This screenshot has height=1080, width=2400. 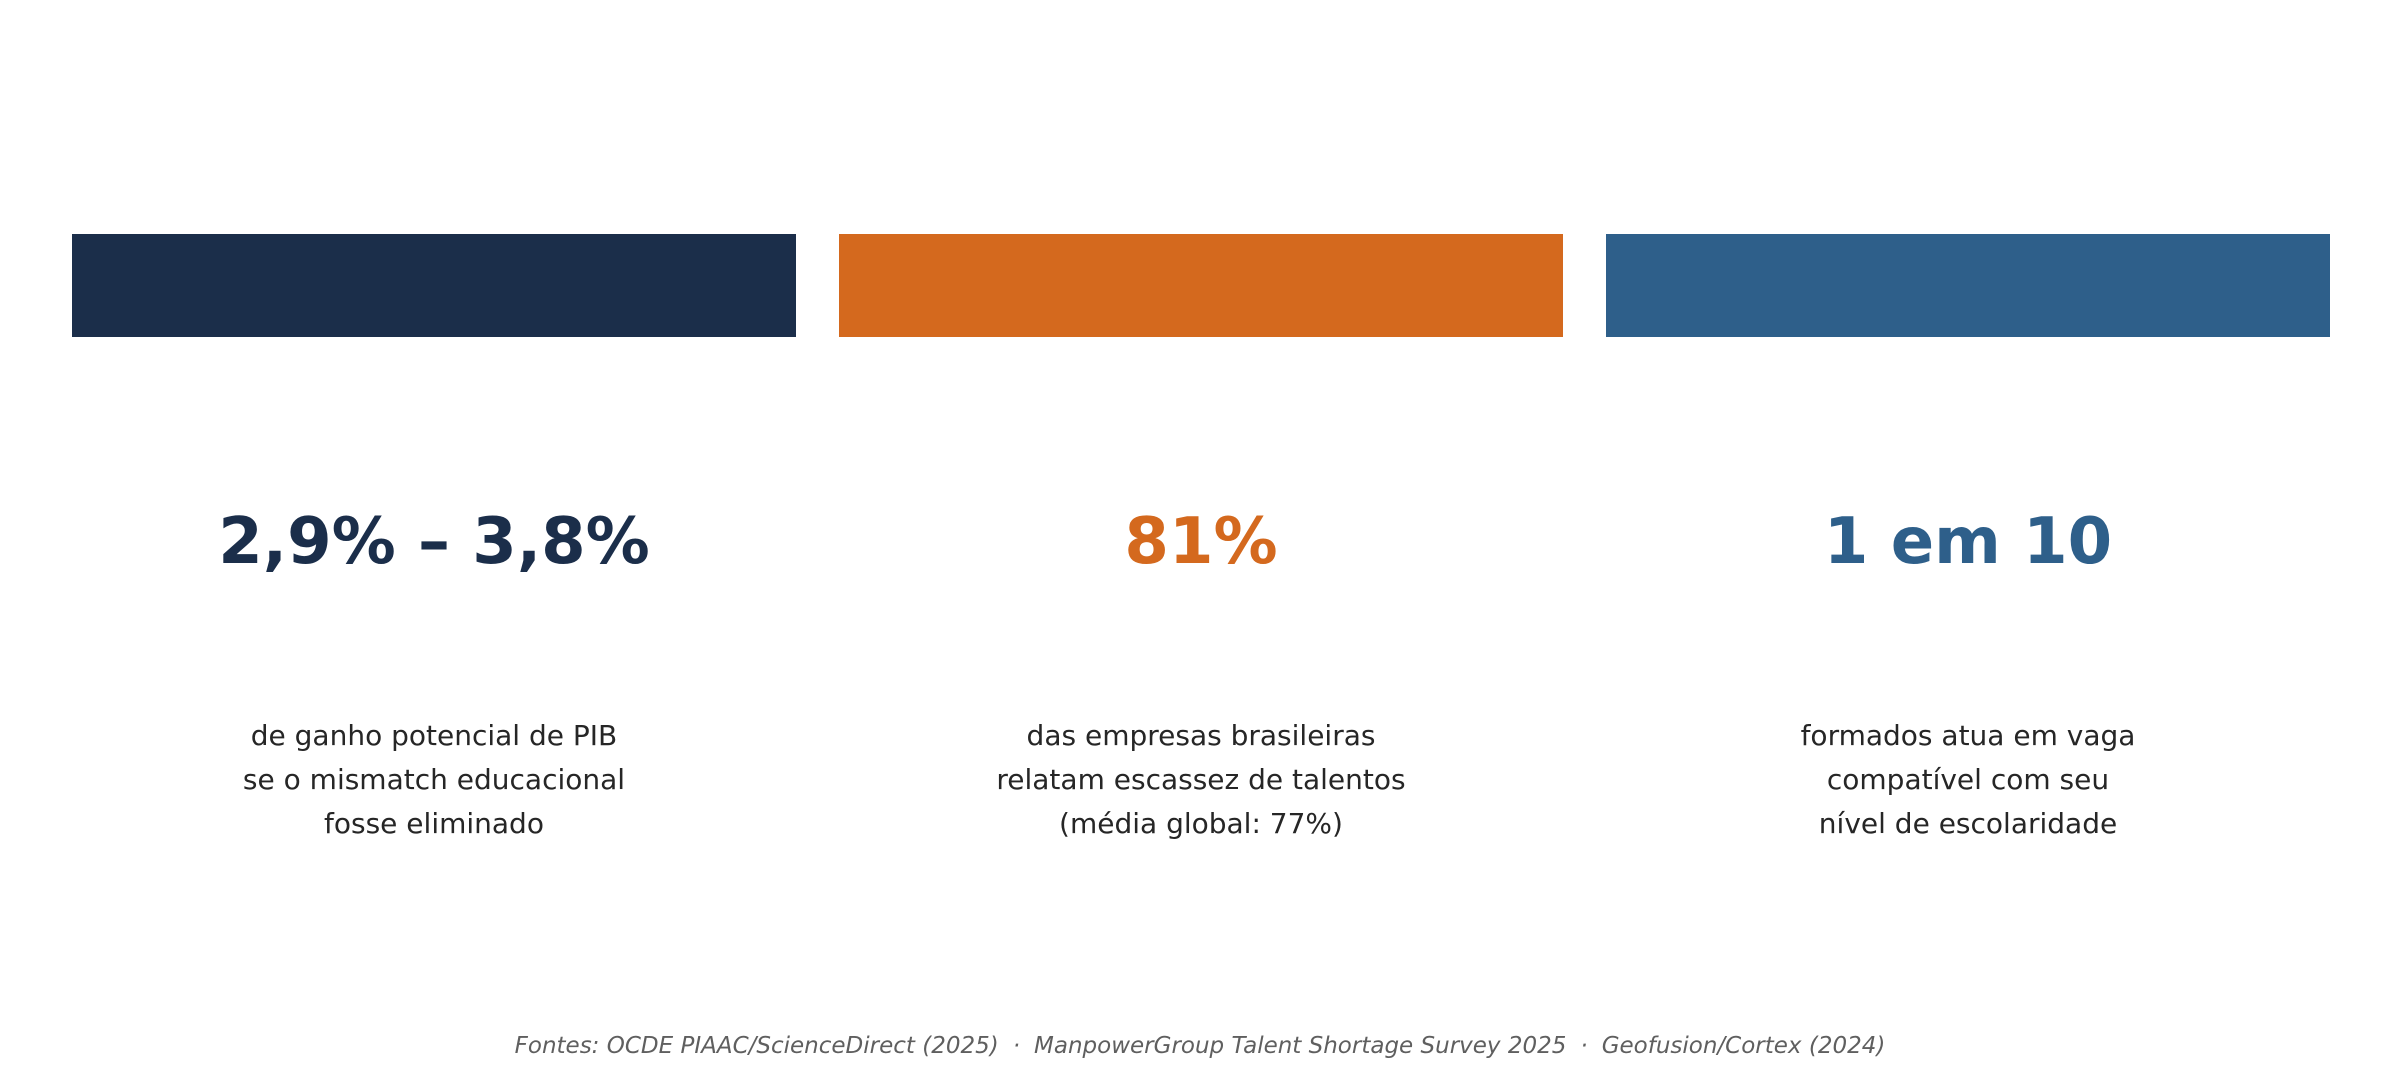 I want to click on description-line: de ganho potencial de PIB, so click(x=434, y=735).